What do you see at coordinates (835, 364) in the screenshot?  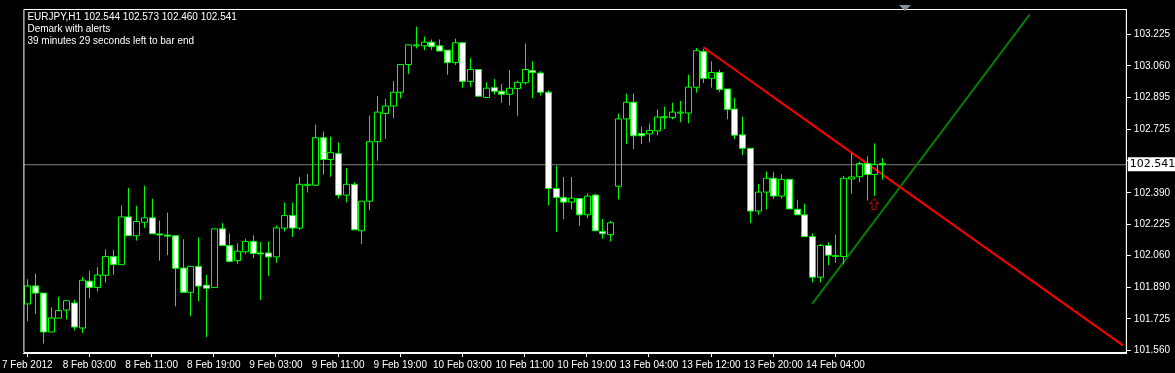 I see `x-tick-label: 14 Feb 04:00` at bounding box center [835, 364].